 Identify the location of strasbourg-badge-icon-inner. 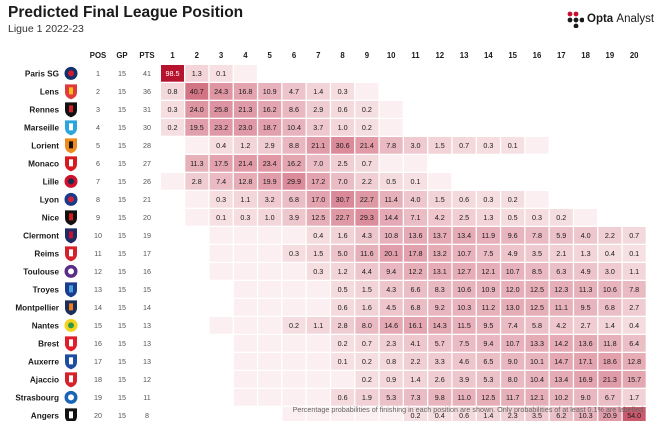
(71, 397).